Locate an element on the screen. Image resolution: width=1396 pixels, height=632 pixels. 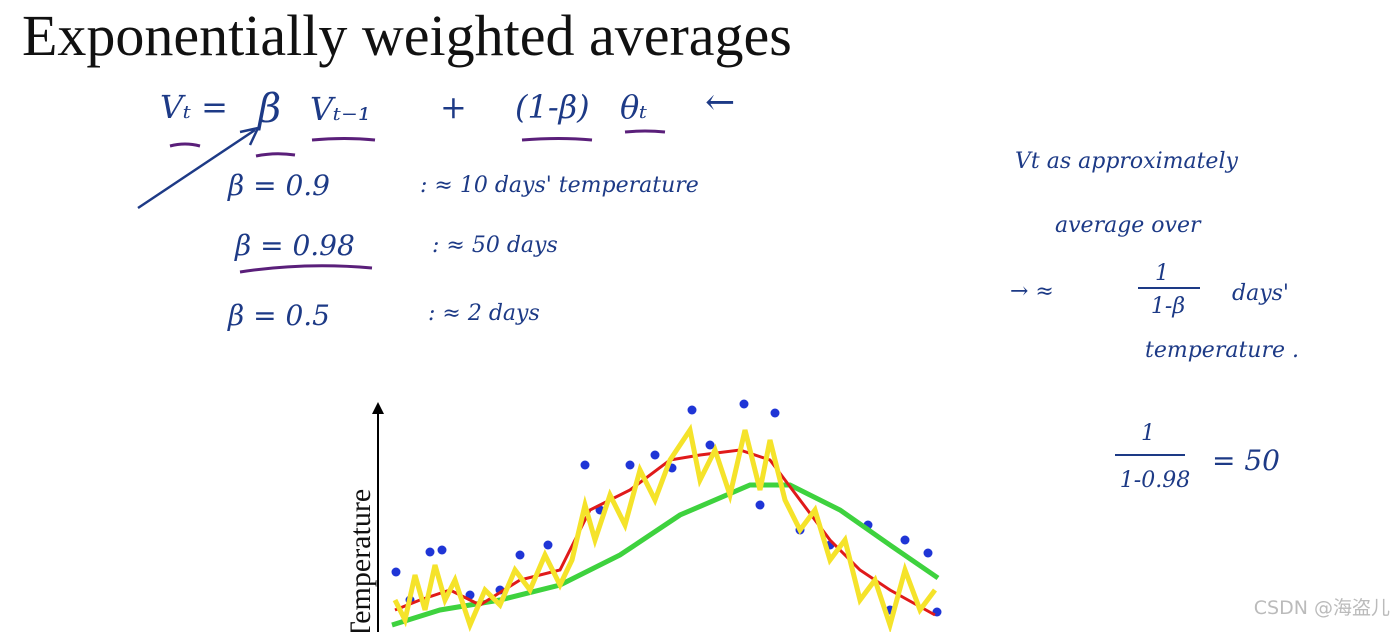
dots is located at coordinates (666, 508).